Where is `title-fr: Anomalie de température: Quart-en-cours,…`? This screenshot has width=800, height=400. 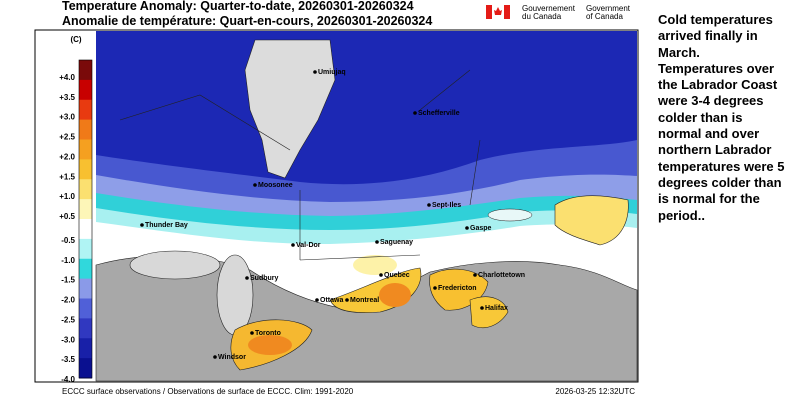
title-fr: Anomalie de température: Quart-en-cours,… is located at coordinates (247, 21).